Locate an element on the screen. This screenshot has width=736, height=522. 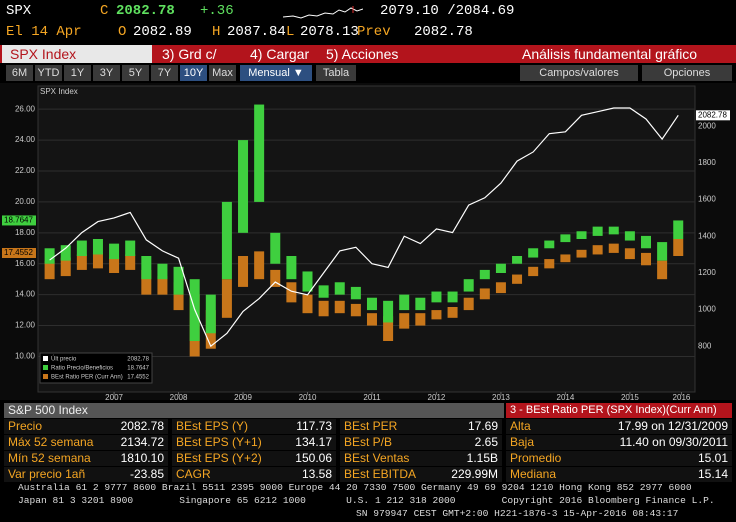
x-tick-label: 2014 is located at coordinates (566, 396).